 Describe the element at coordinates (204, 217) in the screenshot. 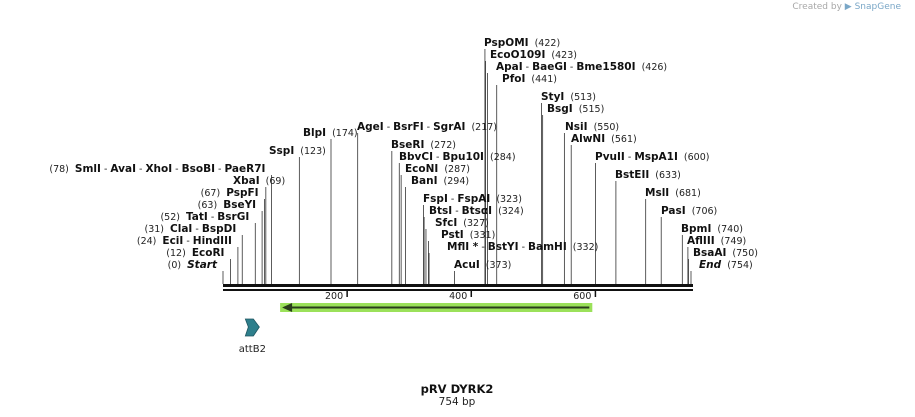

I see `enzyme-label: (52) TatI - BsrGI` at that location.